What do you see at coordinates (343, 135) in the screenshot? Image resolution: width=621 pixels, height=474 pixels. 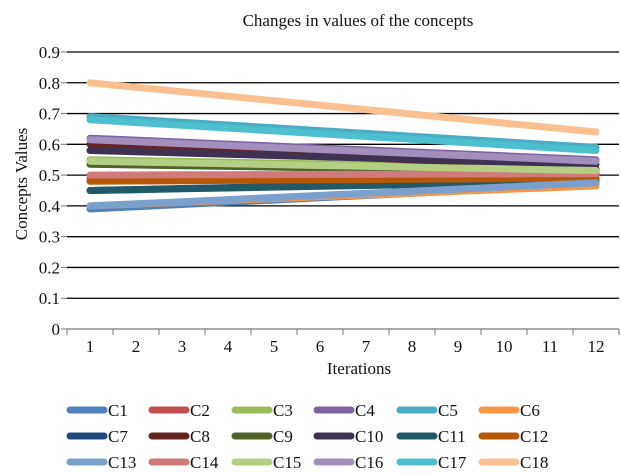 I see `series-line-c17` at bounding box center [343, 135].